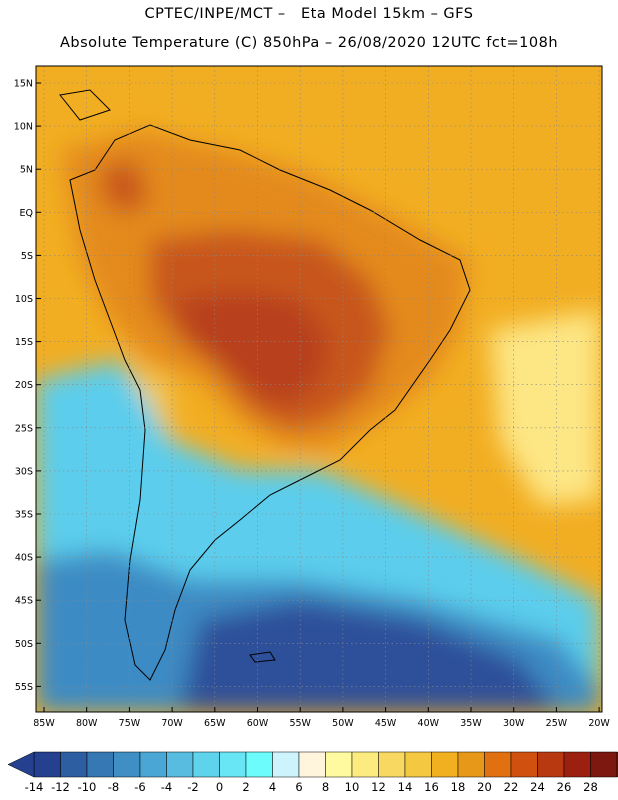  I want to click on colorbar-label: 16, so click(431, 787).